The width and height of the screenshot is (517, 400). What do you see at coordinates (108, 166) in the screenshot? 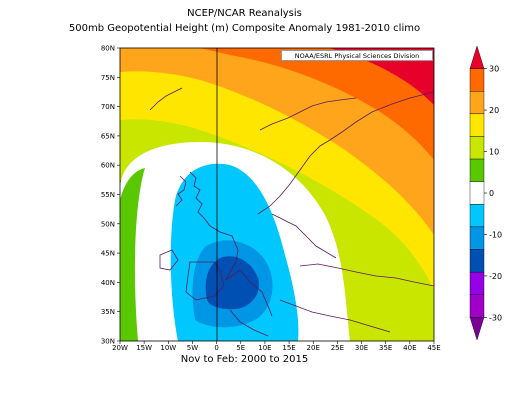
I see `lat-tick-label: 60N` at bounding box center [108, 166].